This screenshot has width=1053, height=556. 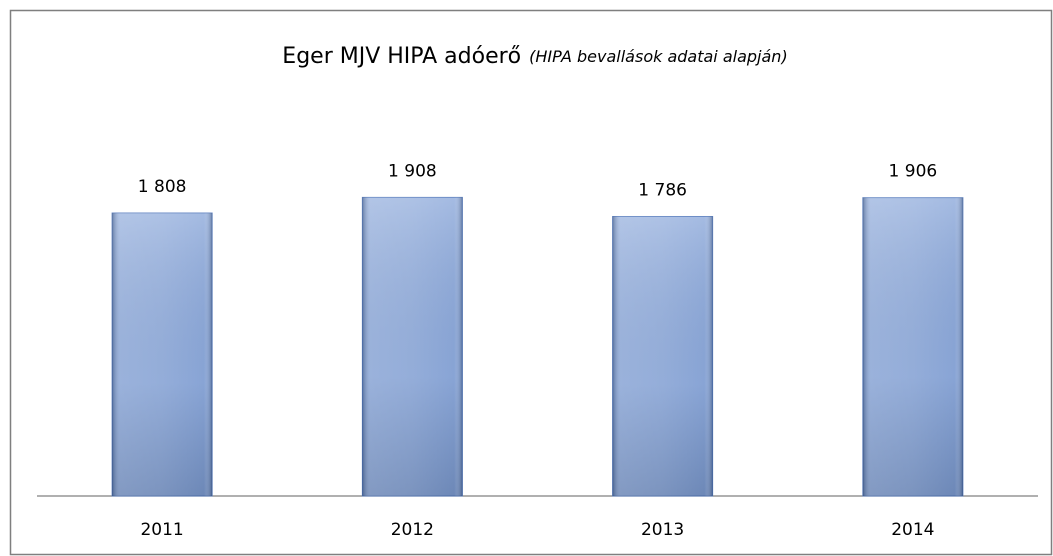 What do you see at coordinates (912, 530) in the screenshot?
I see `x-tick-label: 2014` at bounding box center [912, 530].